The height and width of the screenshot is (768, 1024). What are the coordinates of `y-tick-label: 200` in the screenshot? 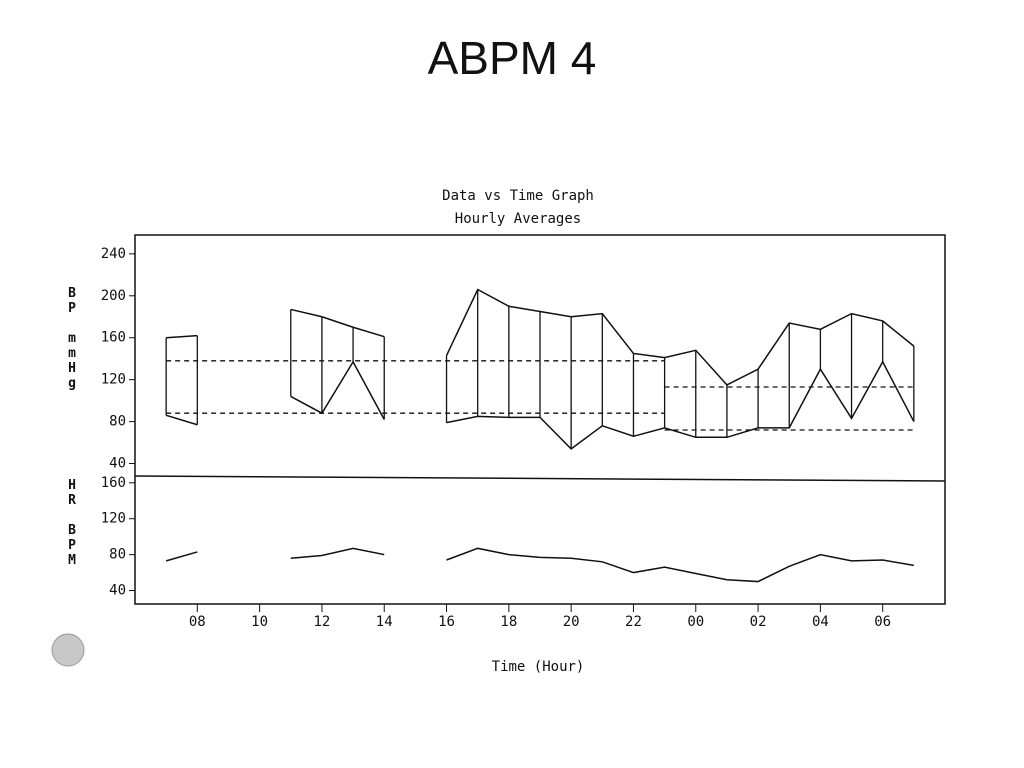 It's located at (113, 296).